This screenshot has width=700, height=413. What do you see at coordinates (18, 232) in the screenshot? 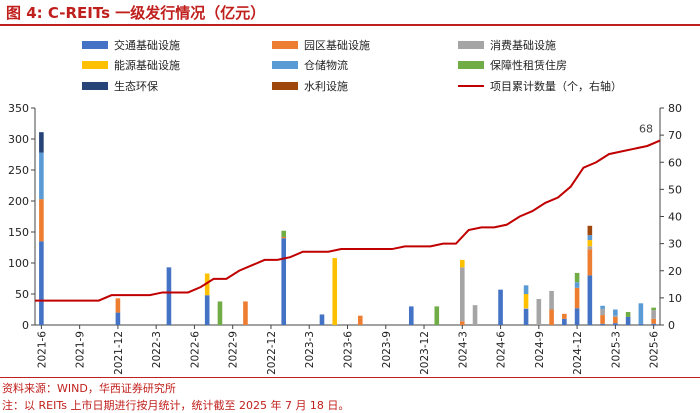
I see `y-left-tick-label: 150` at bounding box center [18, 232].